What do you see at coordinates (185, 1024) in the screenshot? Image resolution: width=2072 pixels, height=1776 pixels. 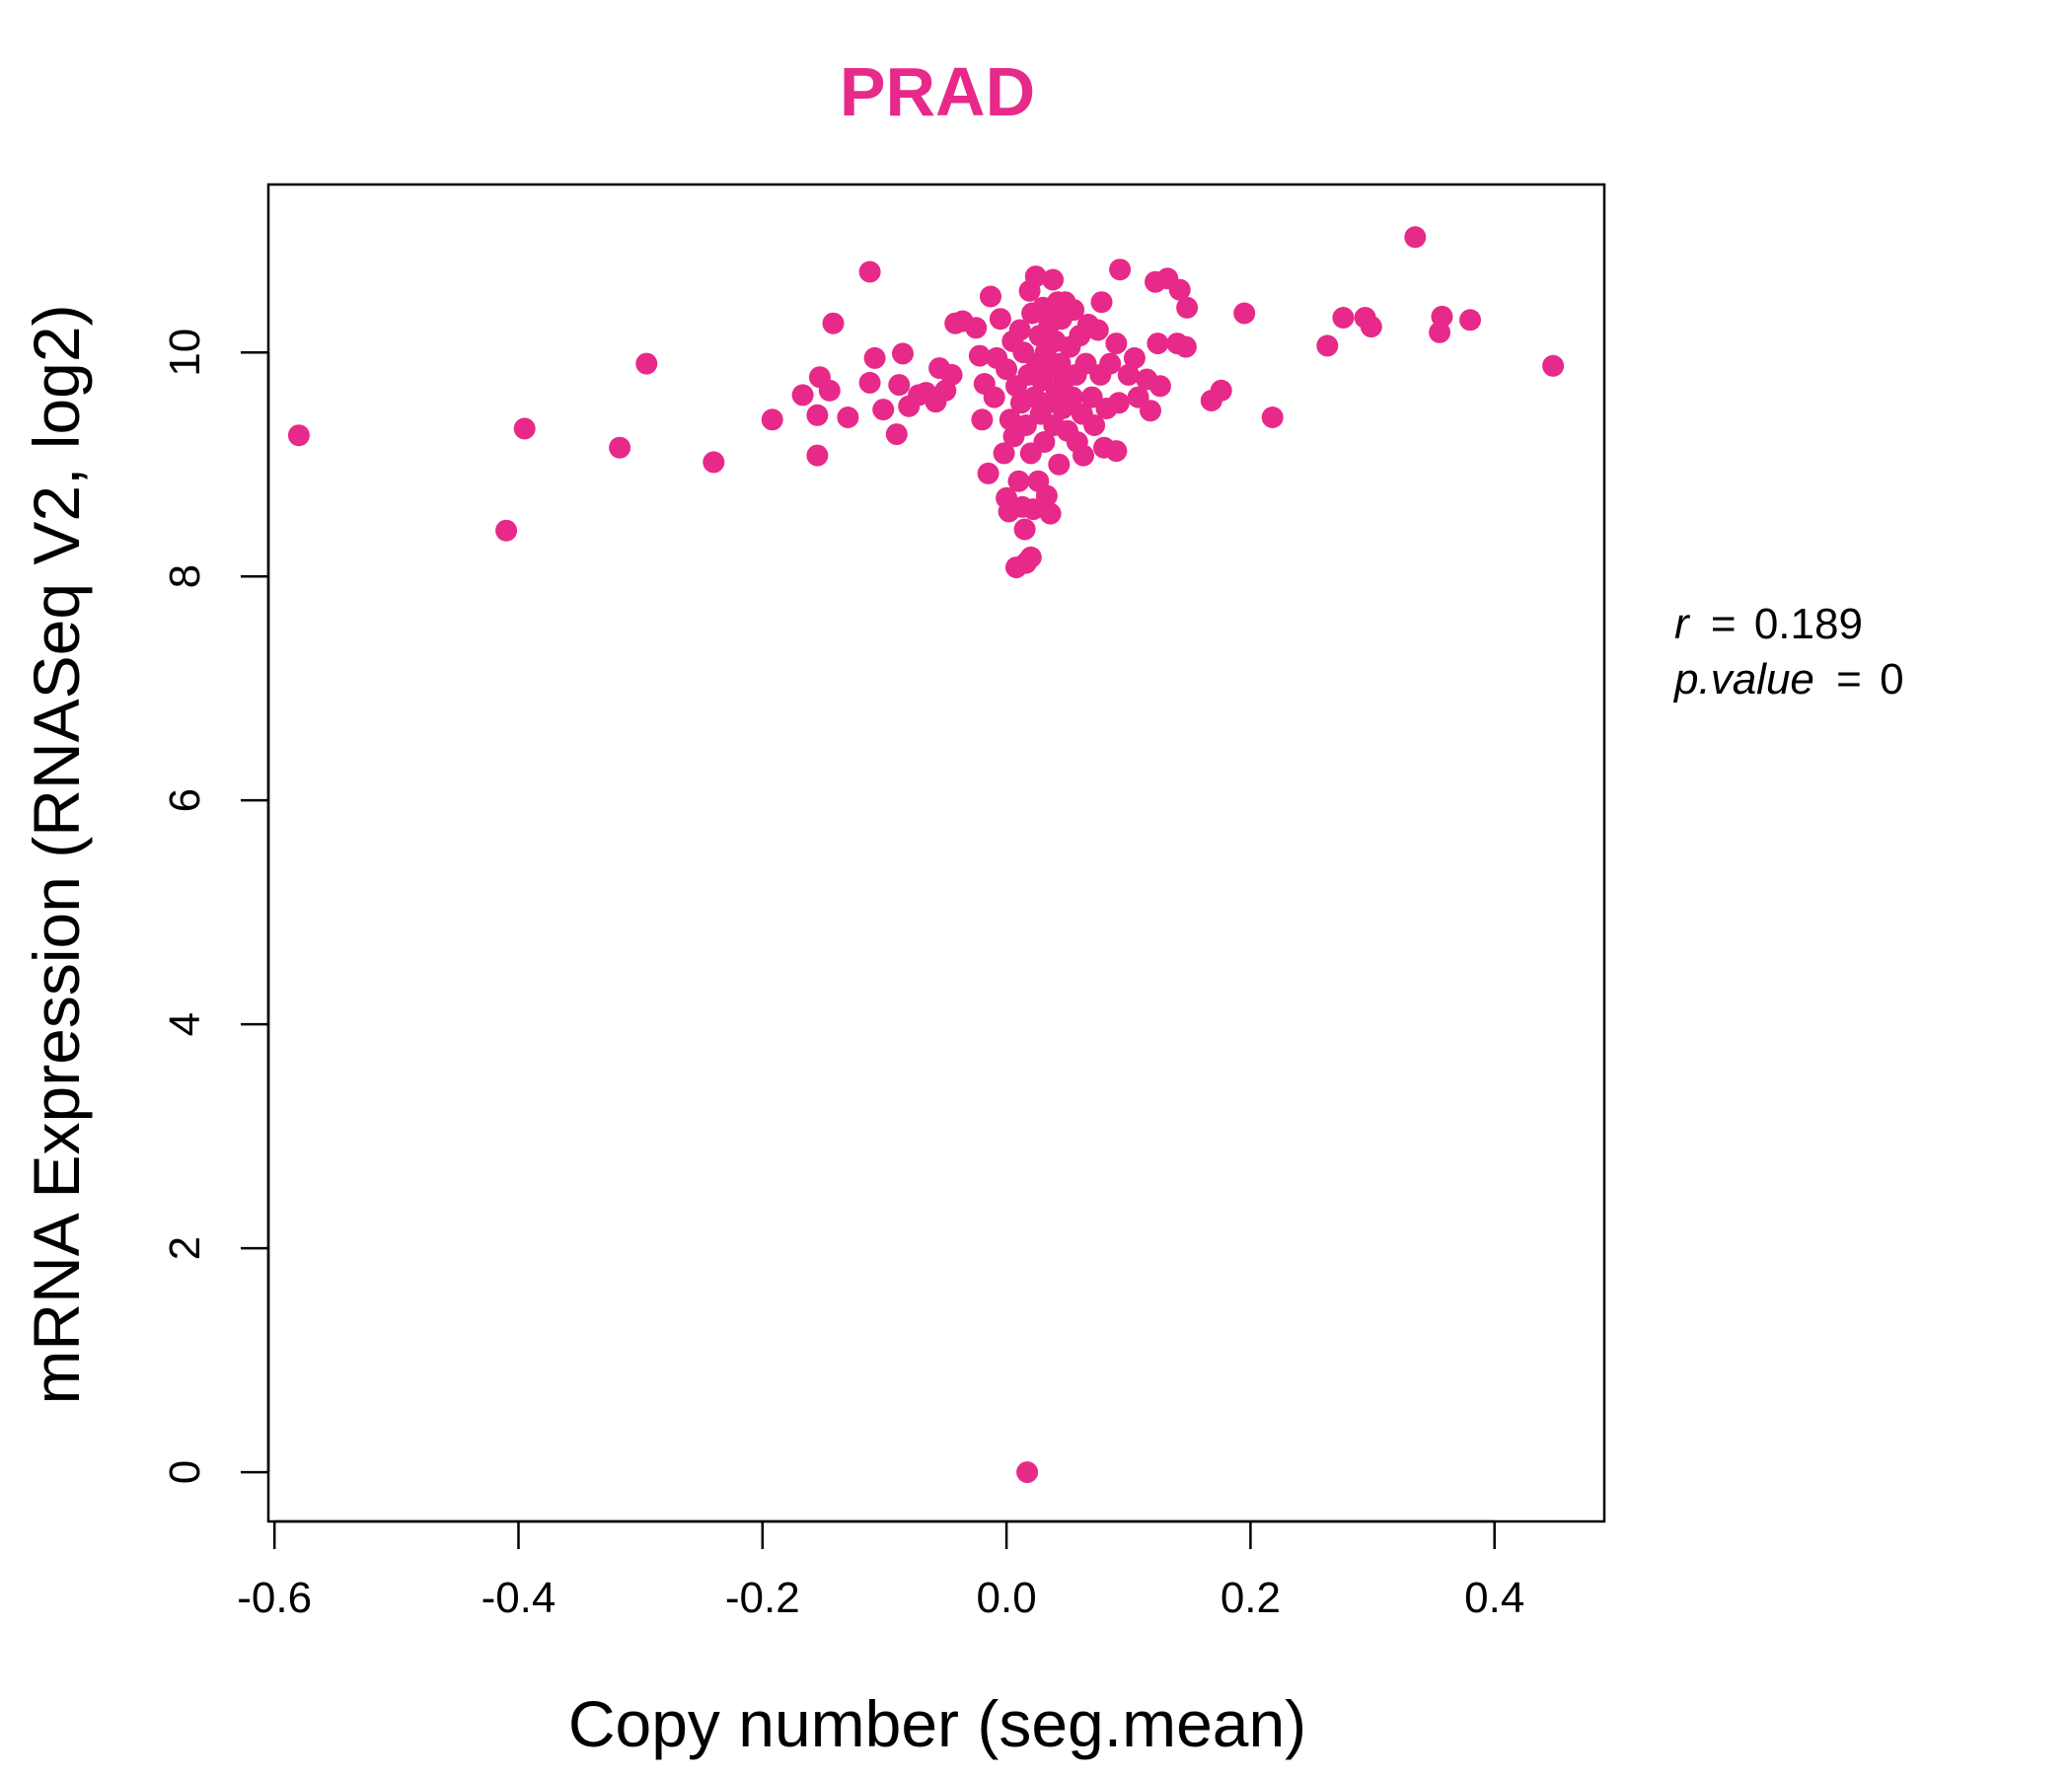 I see `y-tick-label: 4` at bounding box center [185, 1024].